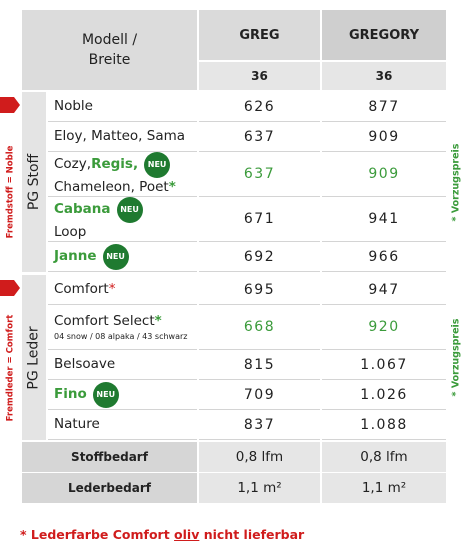 Image resolution: width=465 pixels, height=551 pixels. Describe the element at coordinates (77, 424) in the screenshot. I see `name-text: Nature` at that location.